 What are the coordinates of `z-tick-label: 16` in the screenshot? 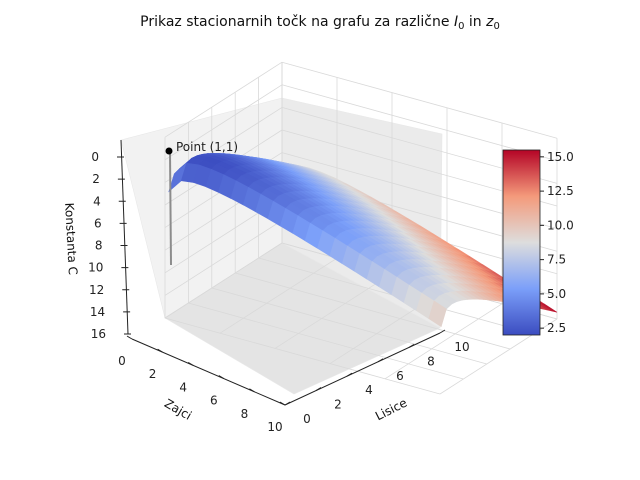 It's located at (98, 334).